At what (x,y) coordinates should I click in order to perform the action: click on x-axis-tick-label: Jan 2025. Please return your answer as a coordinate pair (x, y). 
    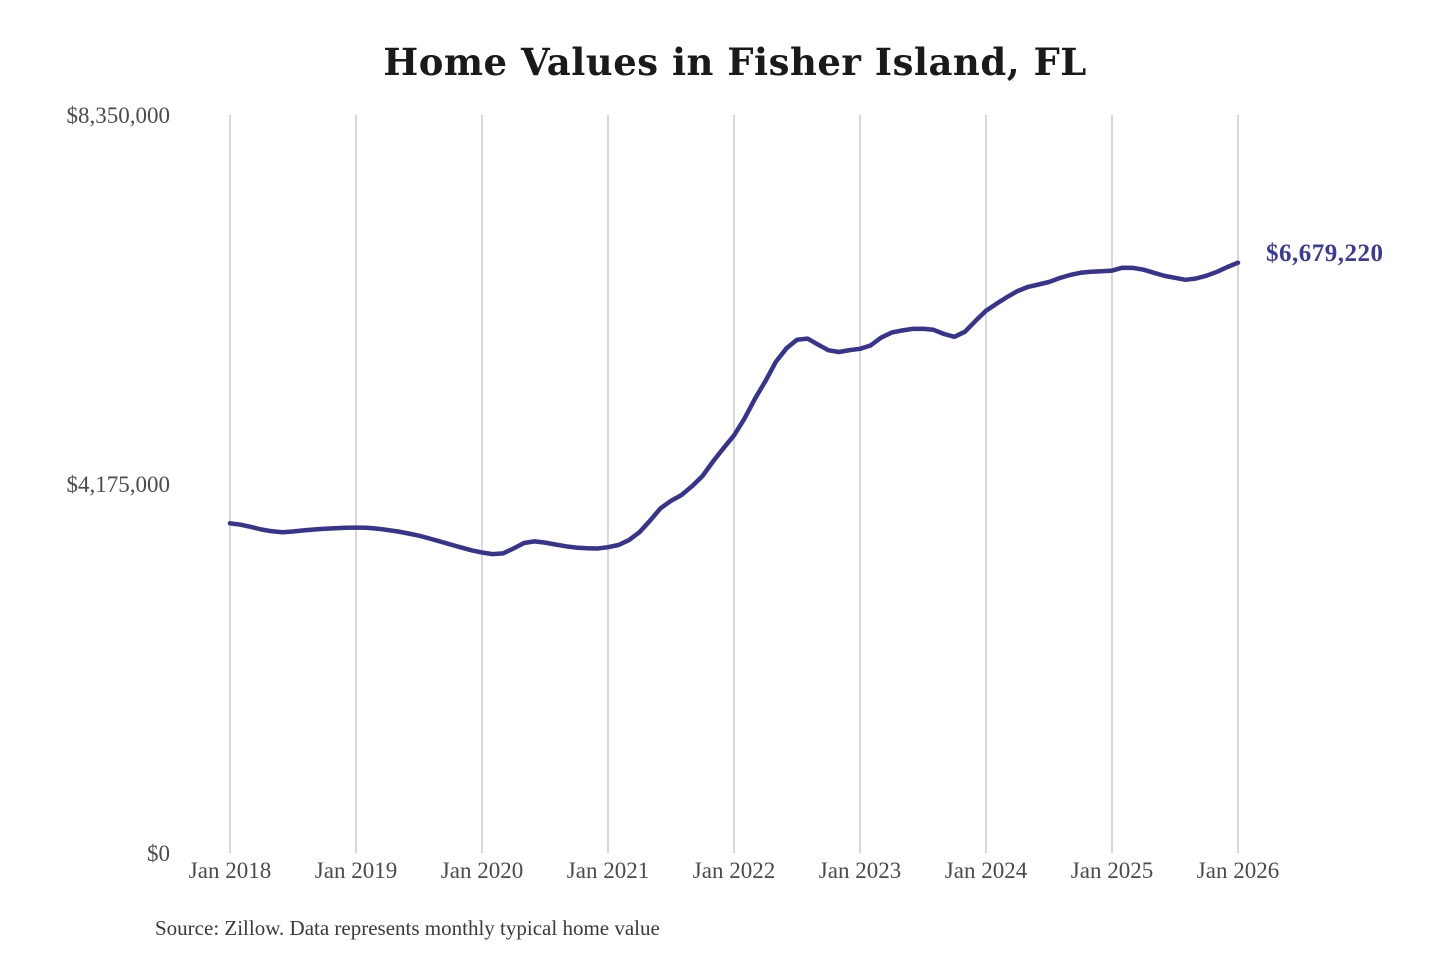
    Looking at the image, I should click on (1112, 870).